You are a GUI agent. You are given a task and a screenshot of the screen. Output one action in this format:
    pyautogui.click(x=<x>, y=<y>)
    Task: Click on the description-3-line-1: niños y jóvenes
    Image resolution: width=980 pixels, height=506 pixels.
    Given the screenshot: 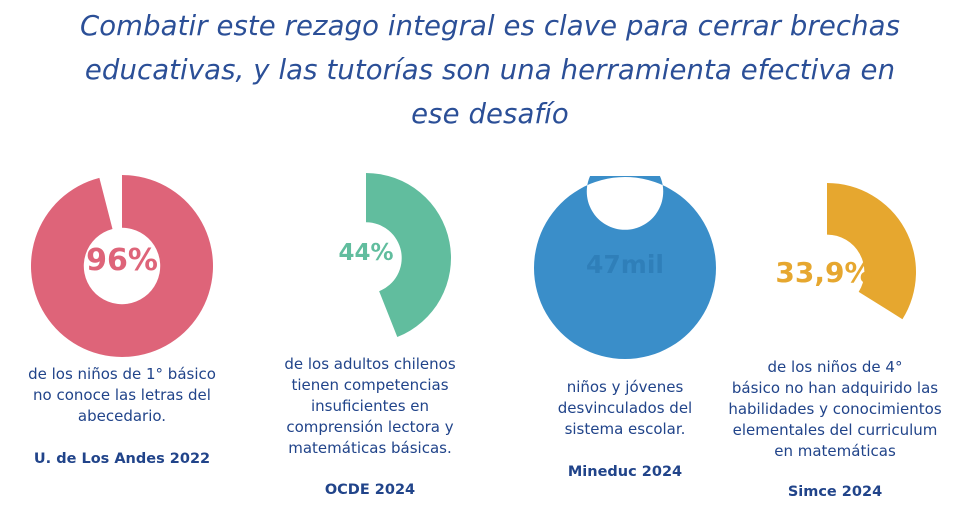 What is the action you would take?
    pyautogui.click(x=625, y=387)
    